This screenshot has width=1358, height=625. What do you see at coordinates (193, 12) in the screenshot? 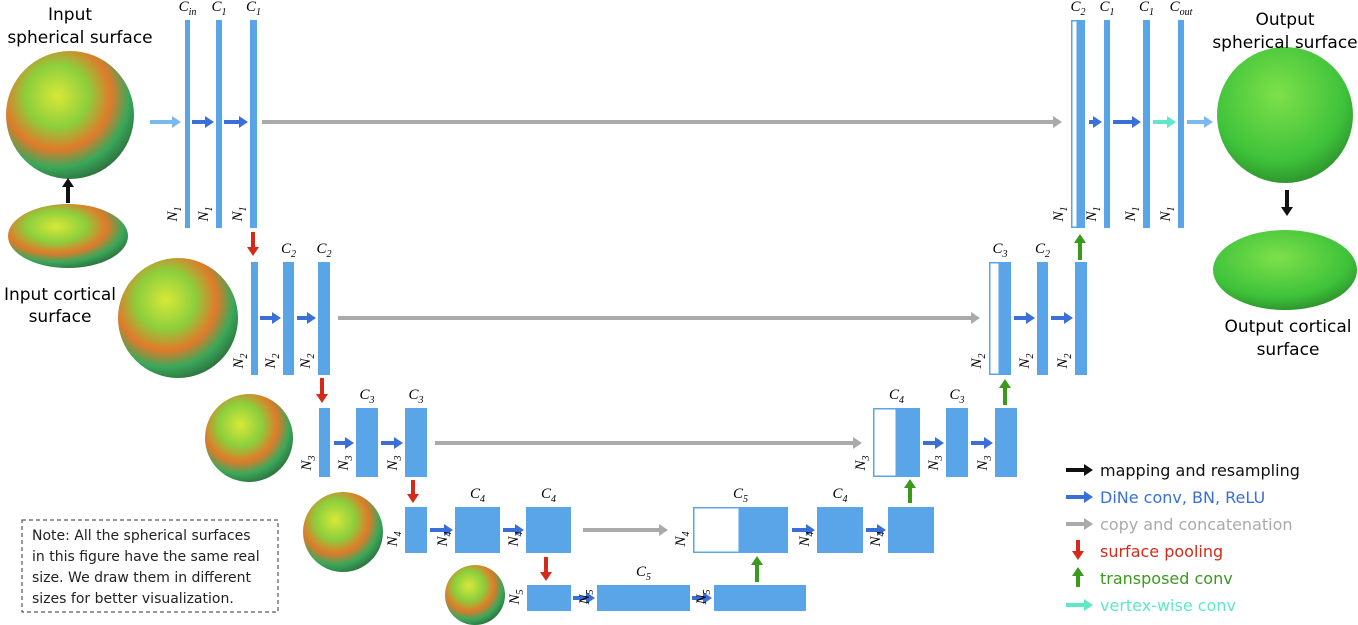
I see `channel-label-index: in` at bounding box center [193, 12].